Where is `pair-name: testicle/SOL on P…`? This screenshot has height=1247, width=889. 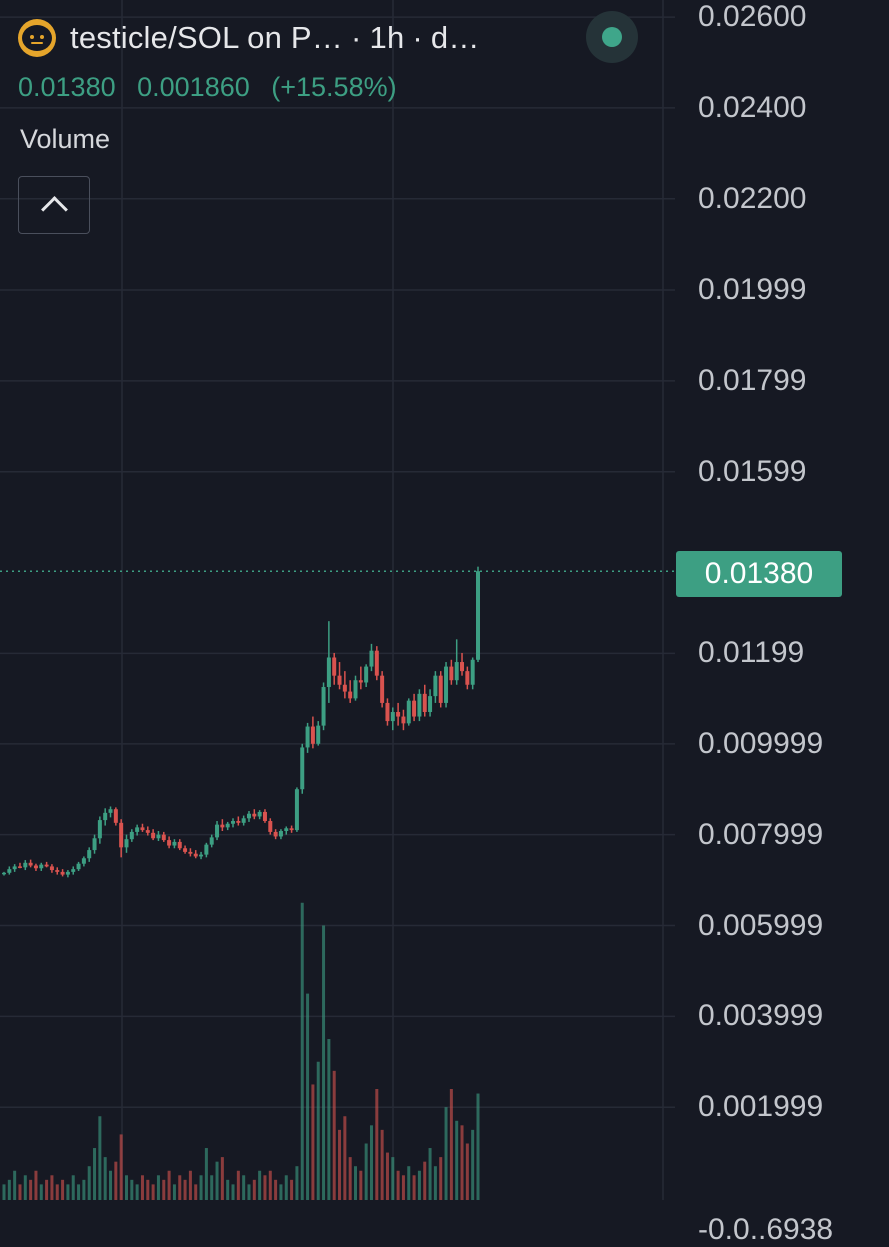
pair-name: testicle/SOL on P… is located at coordinates (206, 37).